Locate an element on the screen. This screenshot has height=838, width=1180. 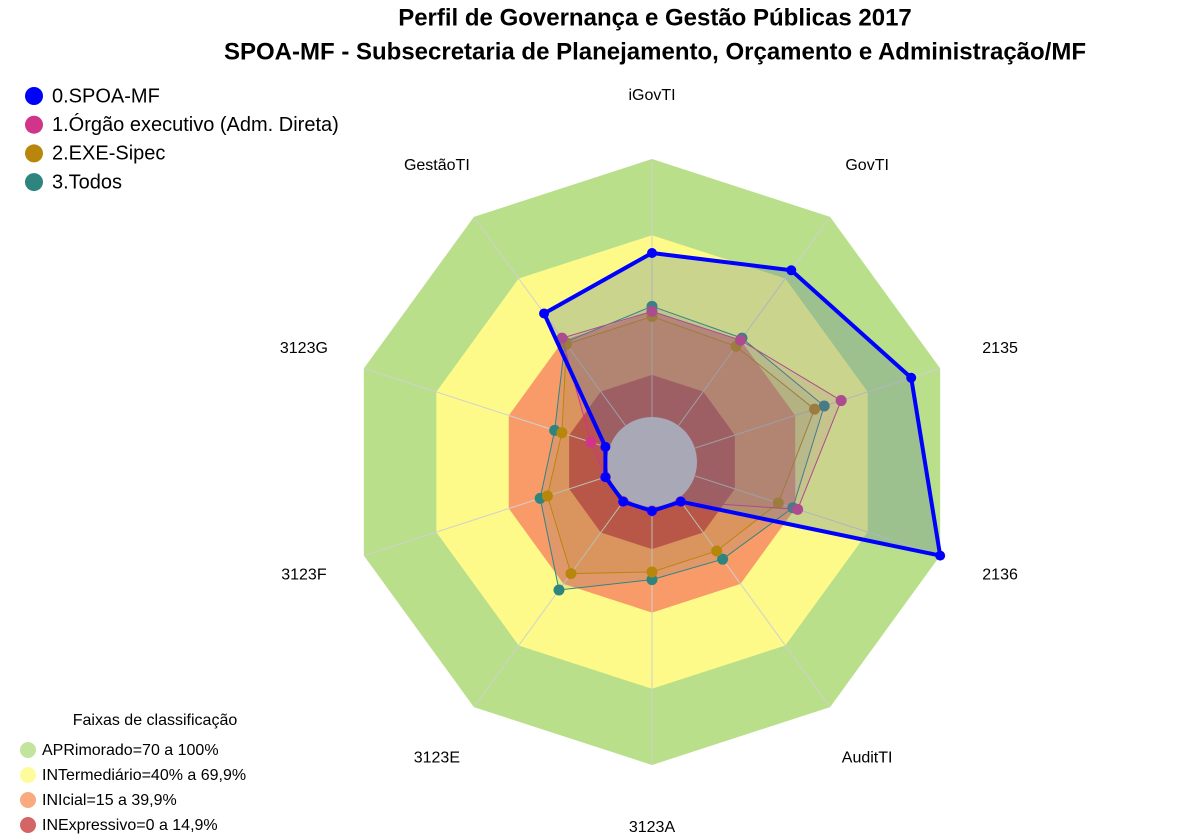
axis-label: 2136 is located at coordinates (1000, 574).